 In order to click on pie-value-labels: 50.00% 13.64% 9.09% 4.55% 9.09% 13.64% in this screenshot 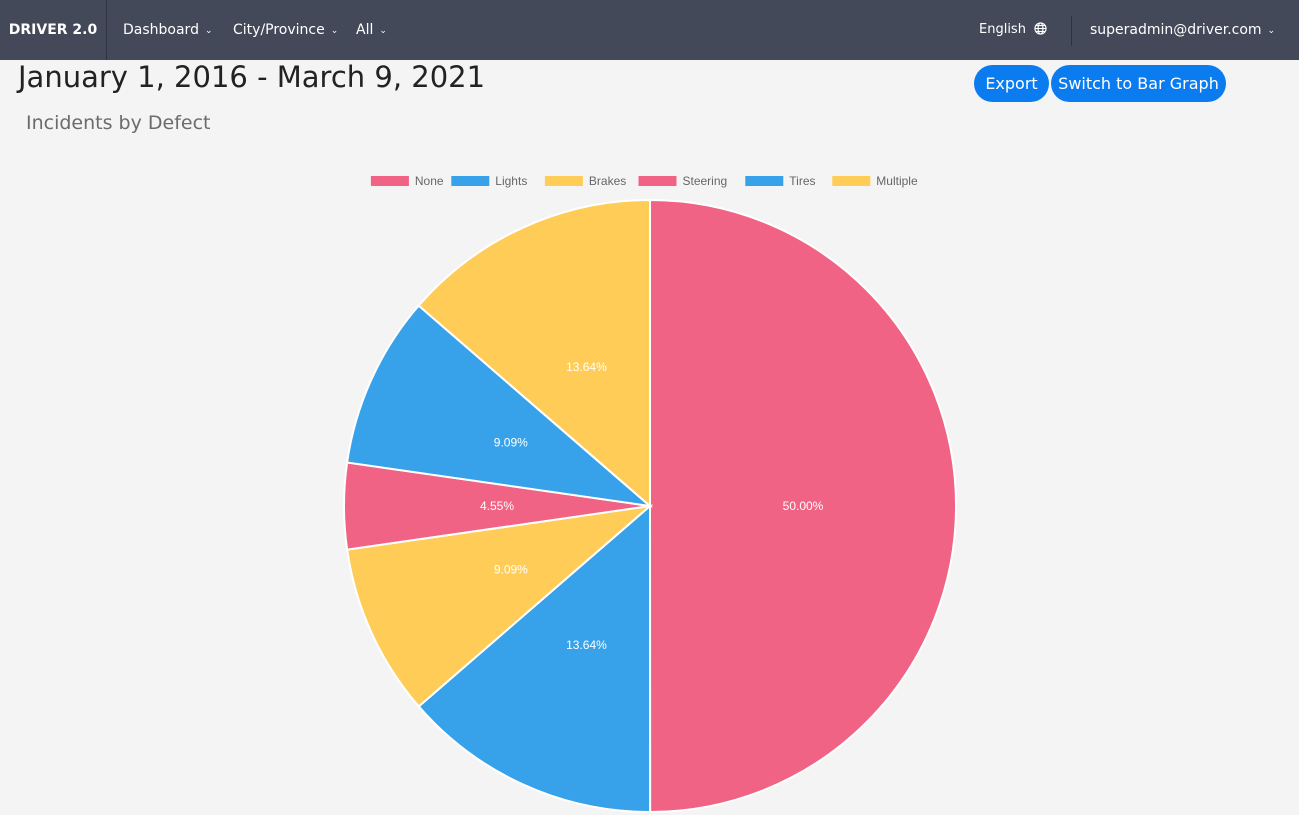, I will do `click(652, 506)`.